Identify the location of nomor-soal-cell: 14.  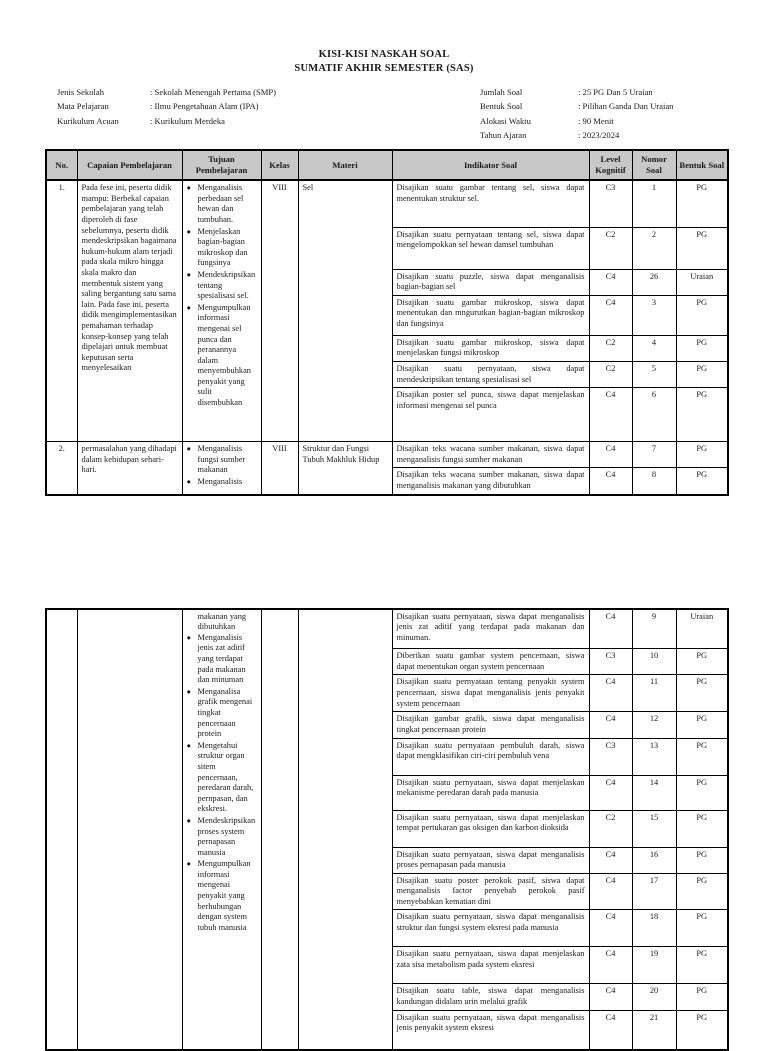
(654, 792).